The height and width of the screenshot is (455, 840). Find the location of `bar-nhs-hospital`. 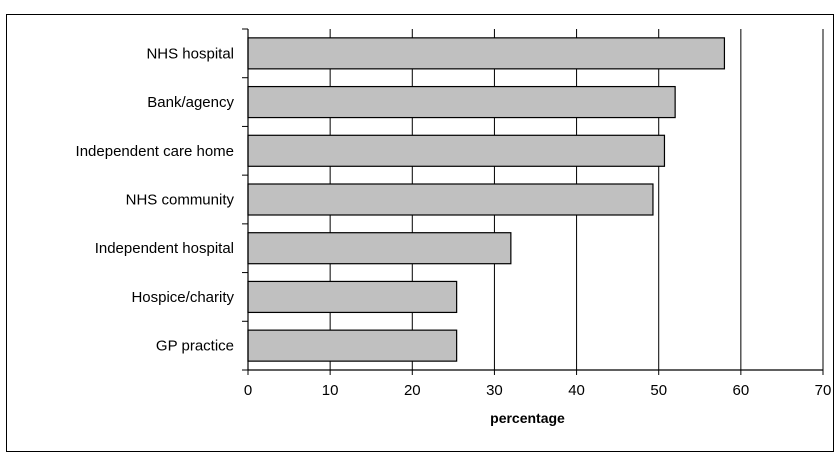

bar-nhs-hospital is located at coordinates (486, 53).